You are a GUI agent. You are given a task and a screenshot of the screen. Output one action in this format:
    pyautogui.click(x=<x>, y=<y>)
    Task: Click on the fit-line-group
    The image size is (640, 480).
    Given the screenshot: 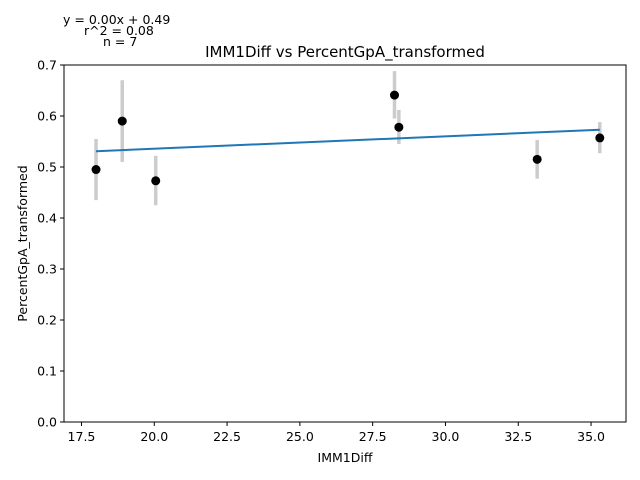 What is the action you would take?
    pyautogui.click(x=347, y=140)
    